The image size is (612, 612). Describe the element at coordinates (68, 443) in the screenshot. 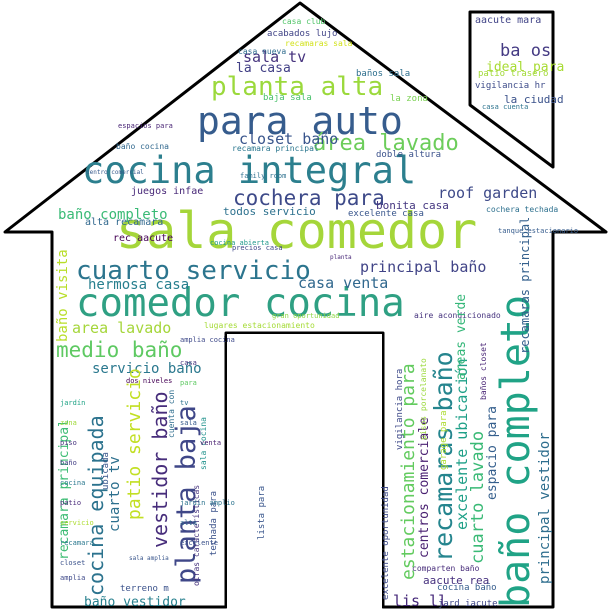

I see `word: piso` at that location.